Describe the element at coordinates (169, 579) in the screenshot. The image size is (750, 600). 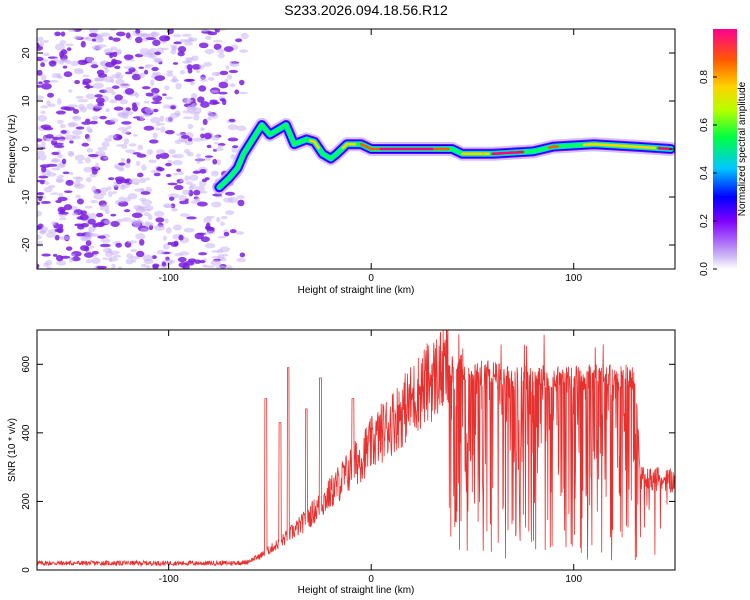
I see `snr-x-tick-label: -100` at that location.